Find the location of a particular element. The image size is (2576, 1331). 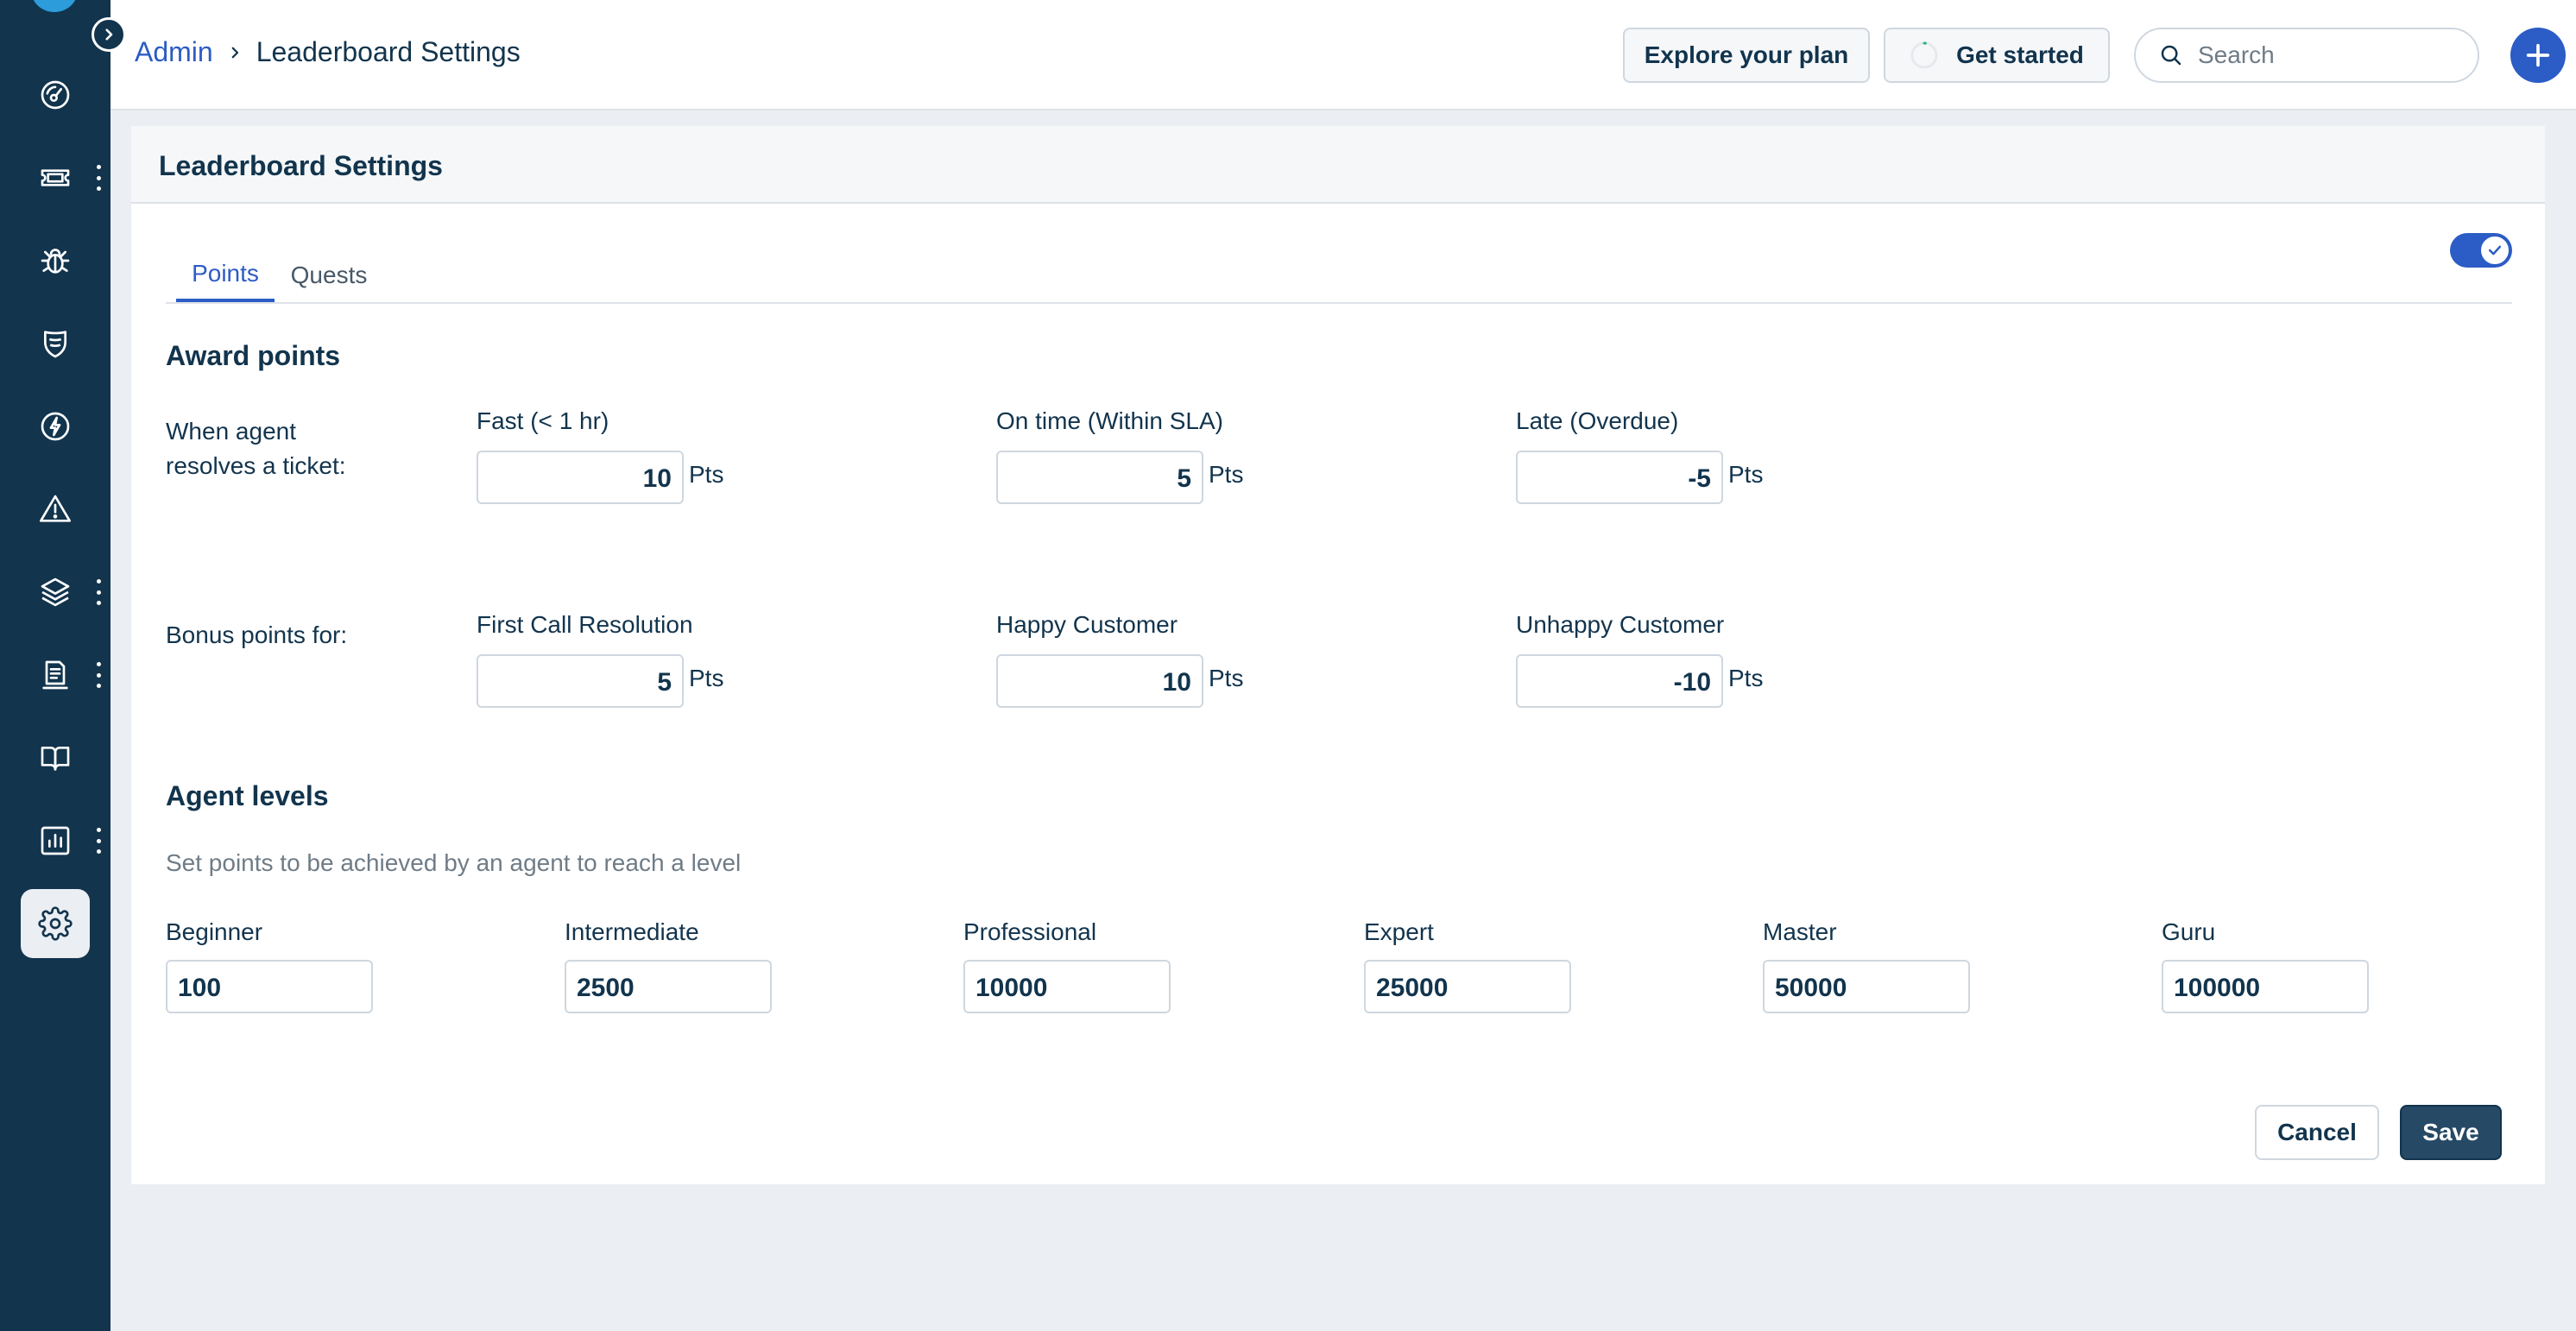

document-icon is located at coordinates (55, 675).